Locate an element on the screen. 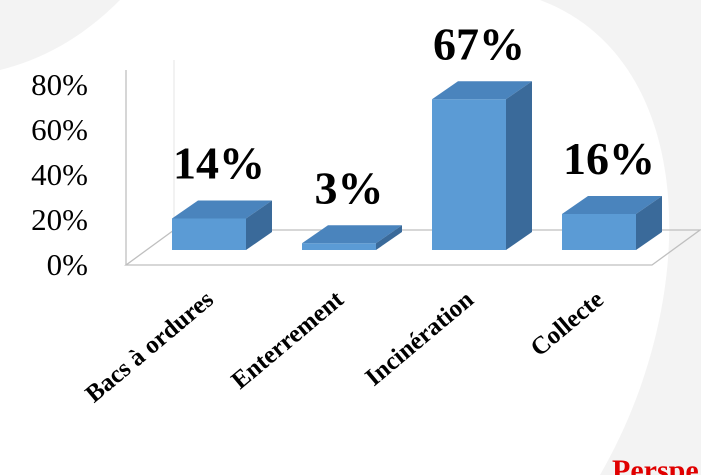 The height and width of the screenshot is (475, 701). plot-floor is located at coordinates (412, 247).